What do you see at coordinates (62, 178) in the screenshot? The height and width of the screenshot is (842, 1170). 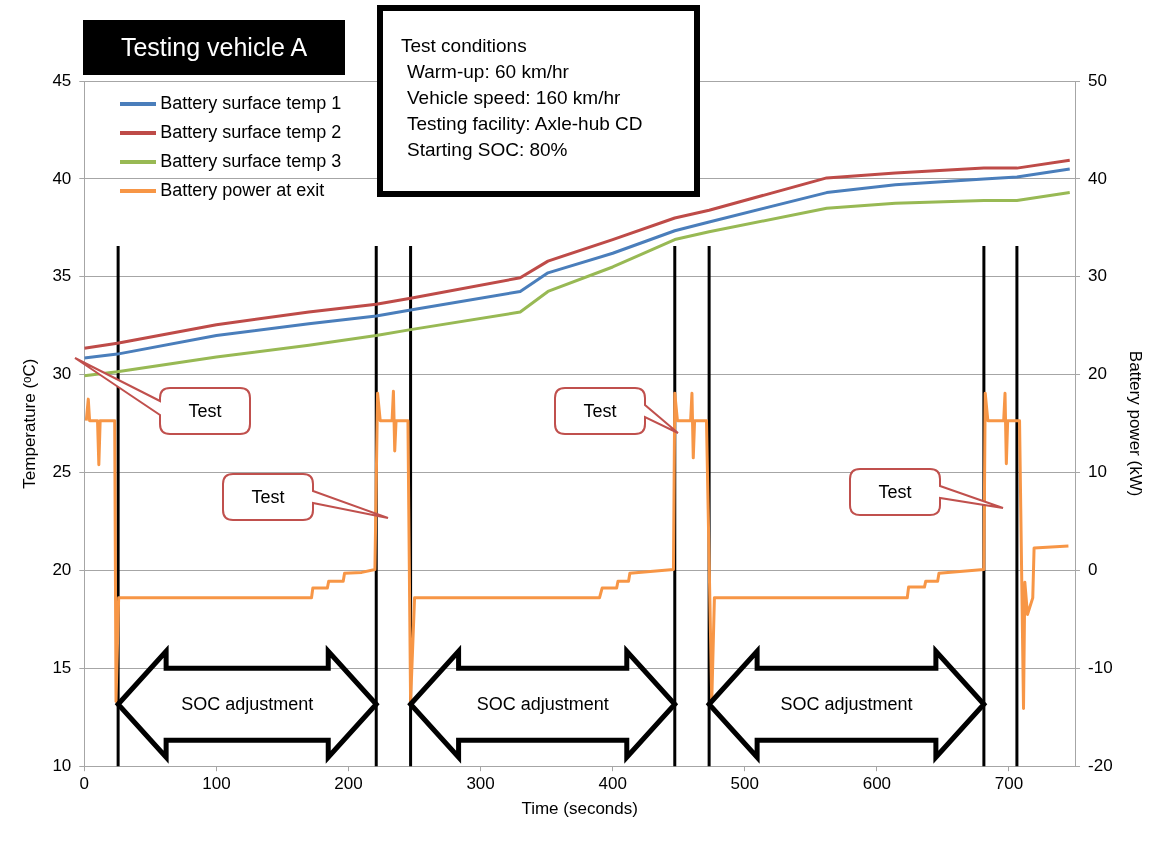 I see `y-tick-label: 40` at bounding box center [62, 178].